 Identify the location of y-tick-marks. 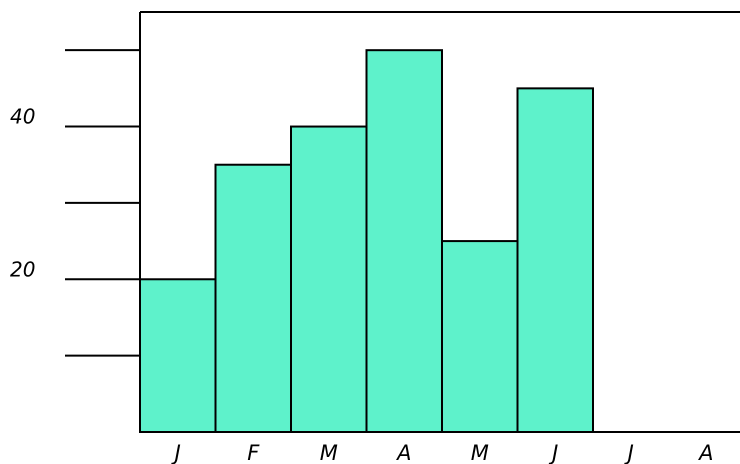
(102, 203).